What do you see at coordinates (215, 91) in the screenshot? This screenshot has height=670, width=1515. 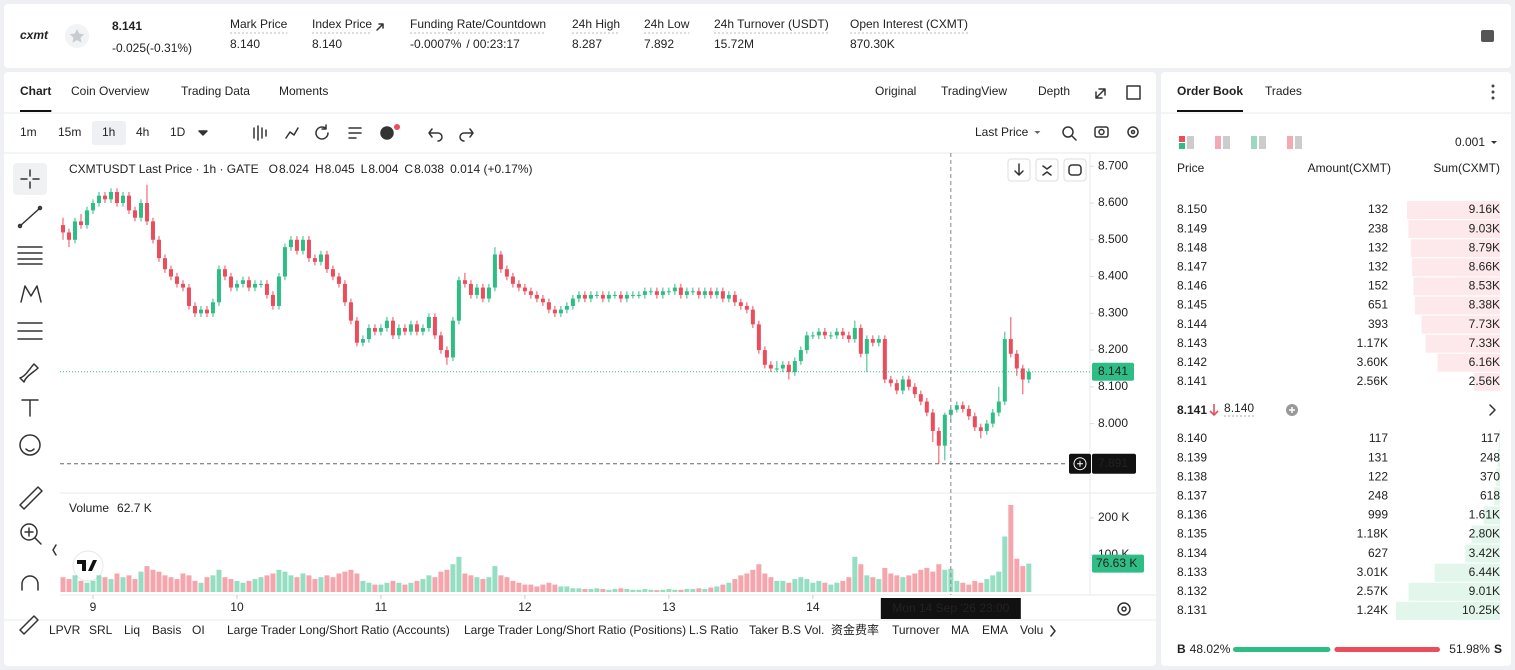 I see `chart-tab: Trading Data` at bounding box center [215, 91].